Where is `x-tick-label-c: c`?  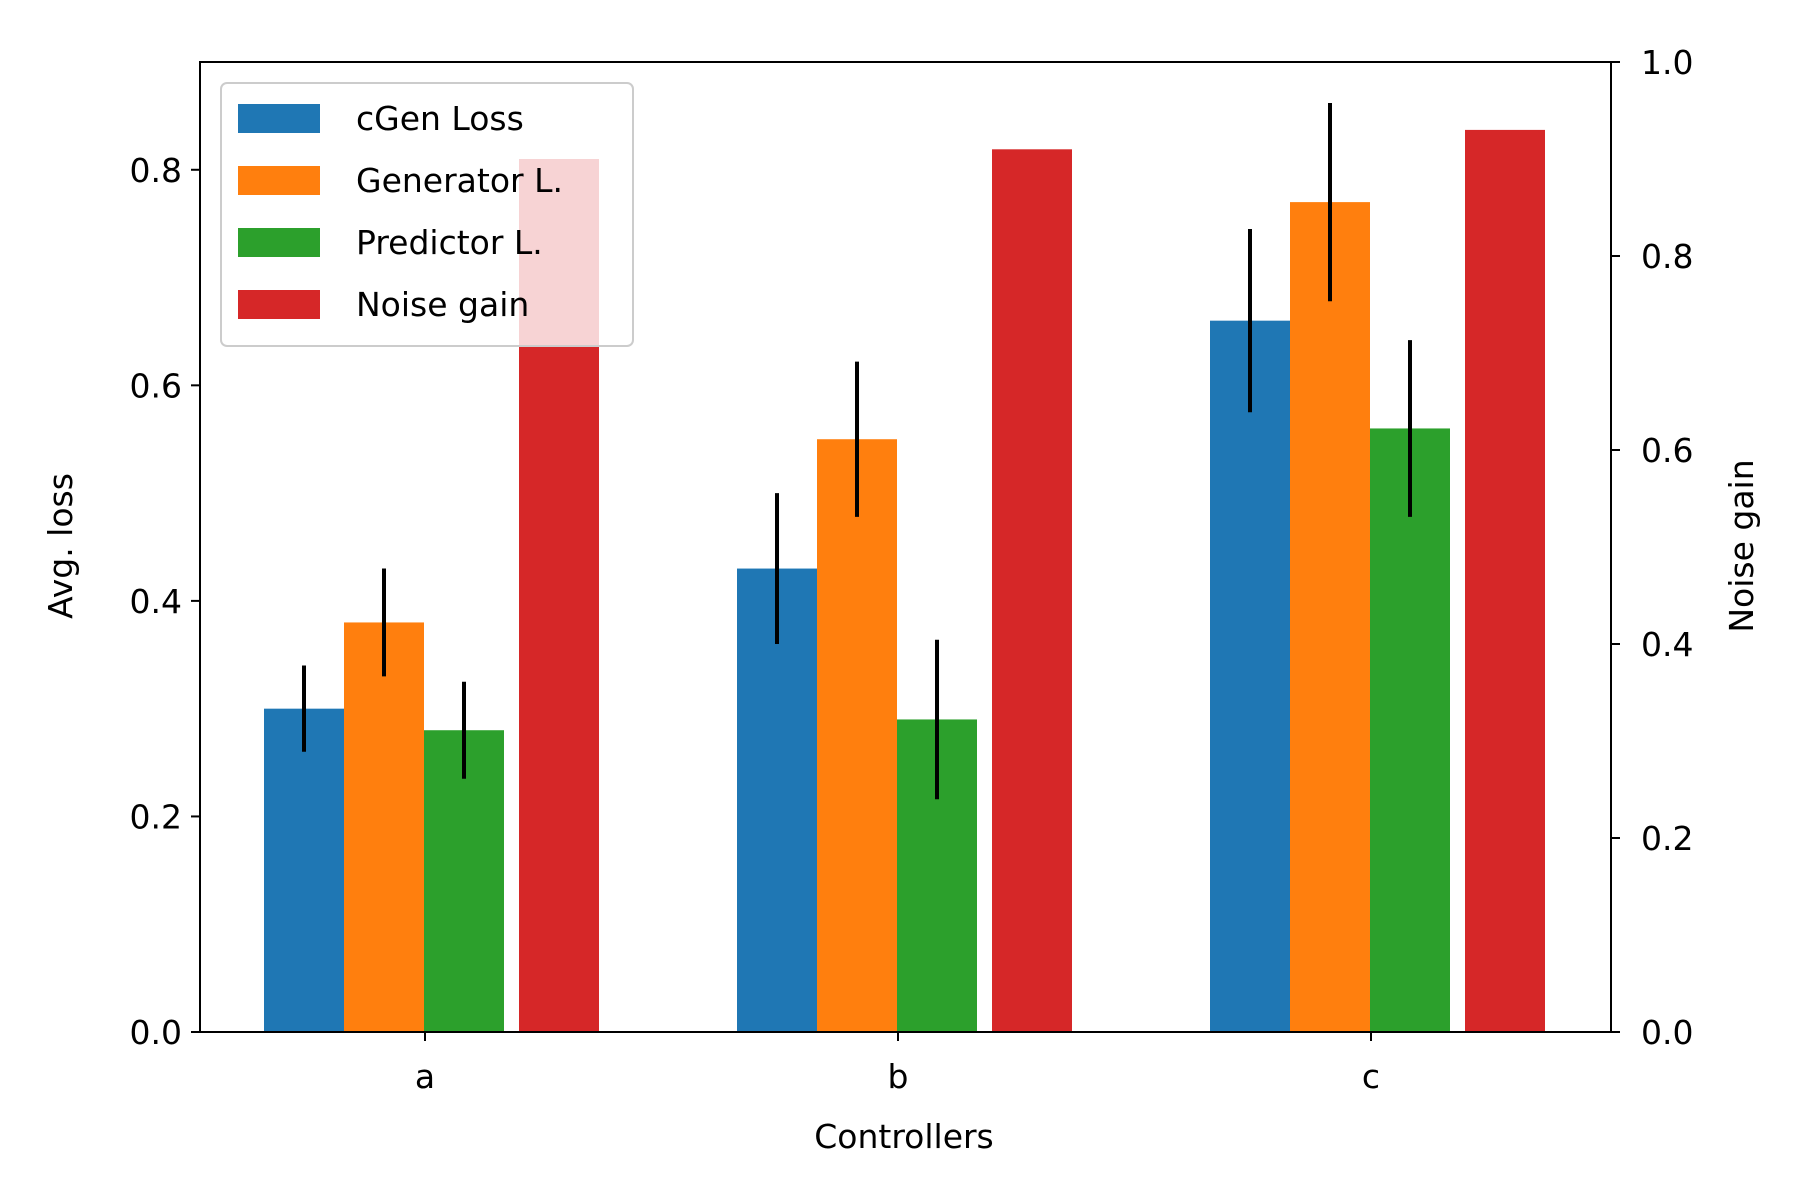
x-tick-label-c: c is located at coordinates (1371, 1076).